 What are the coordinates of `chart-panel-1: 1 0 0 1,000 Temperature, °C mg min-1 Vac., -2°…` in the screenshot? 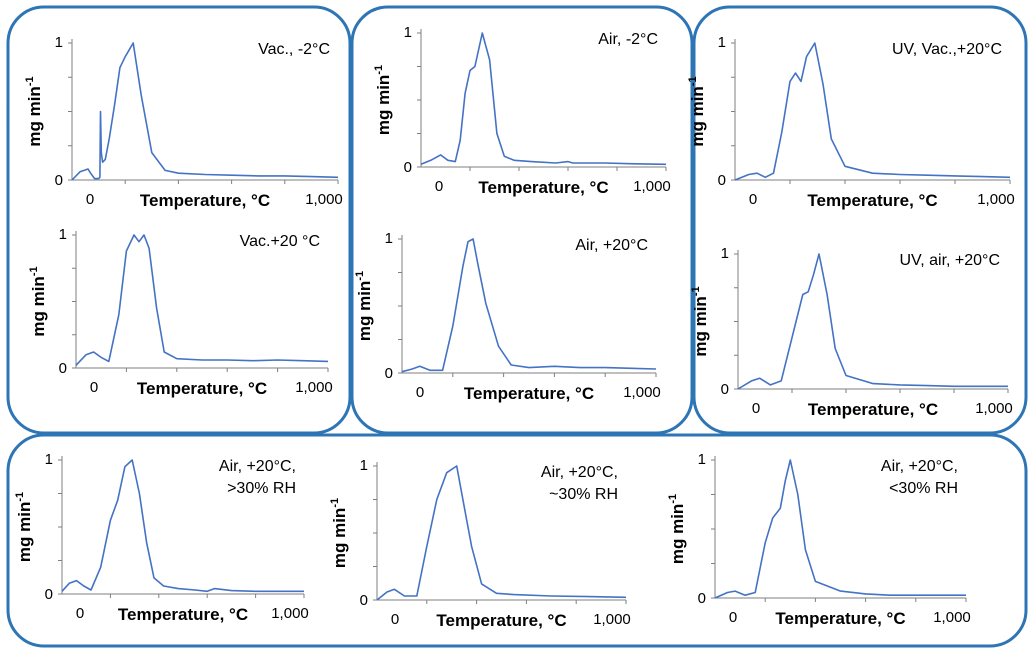 It's located at (183, 122).